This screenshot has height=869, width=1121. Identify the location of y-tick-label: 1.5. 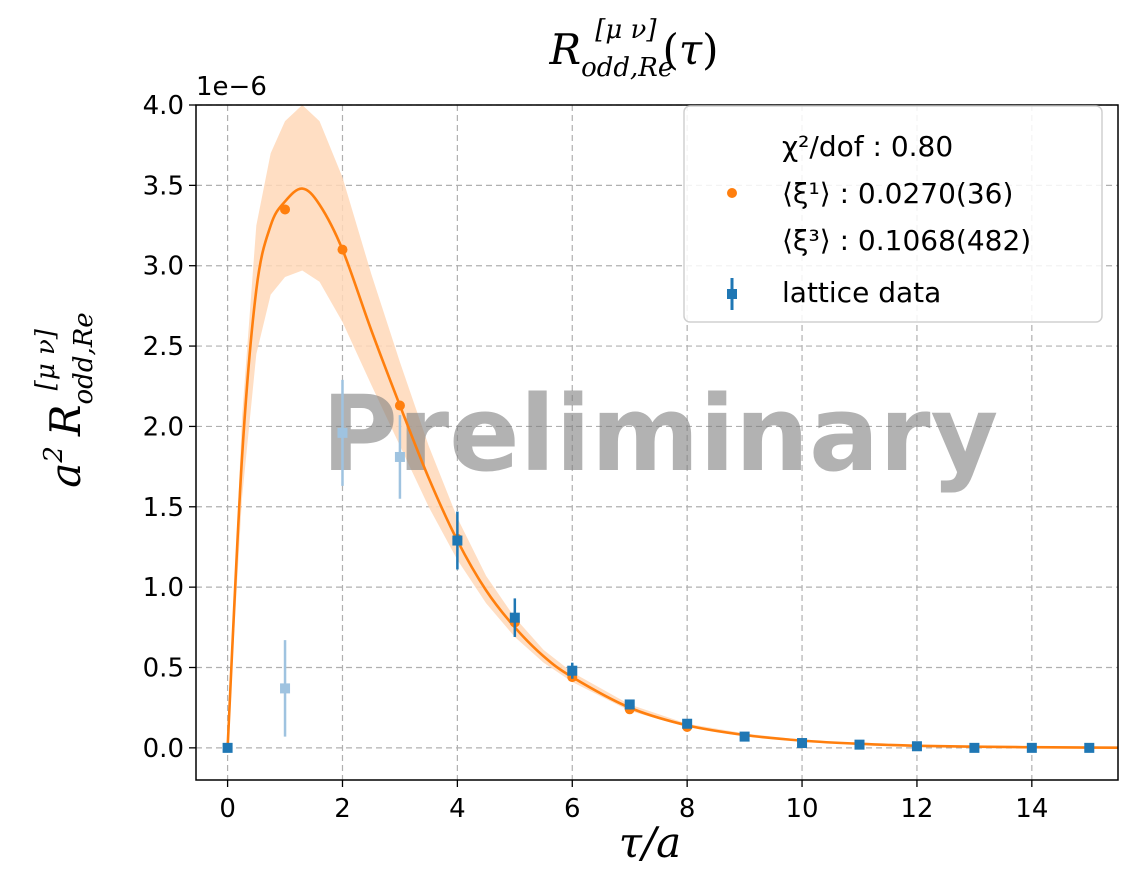
(163, 508).